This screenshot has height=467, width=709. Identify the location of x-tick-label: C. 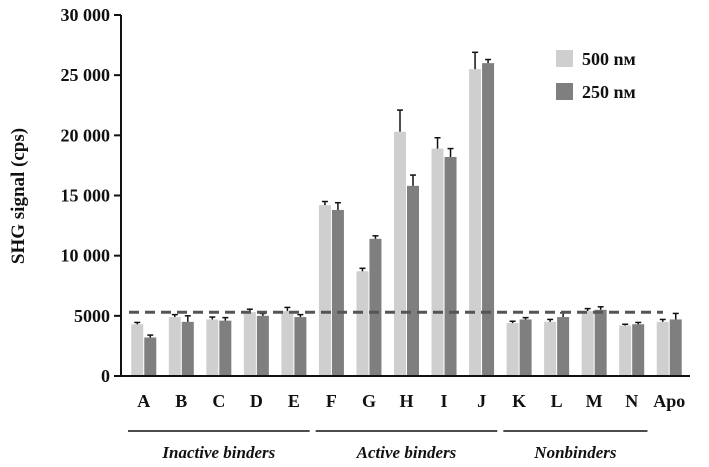
(218, 401).